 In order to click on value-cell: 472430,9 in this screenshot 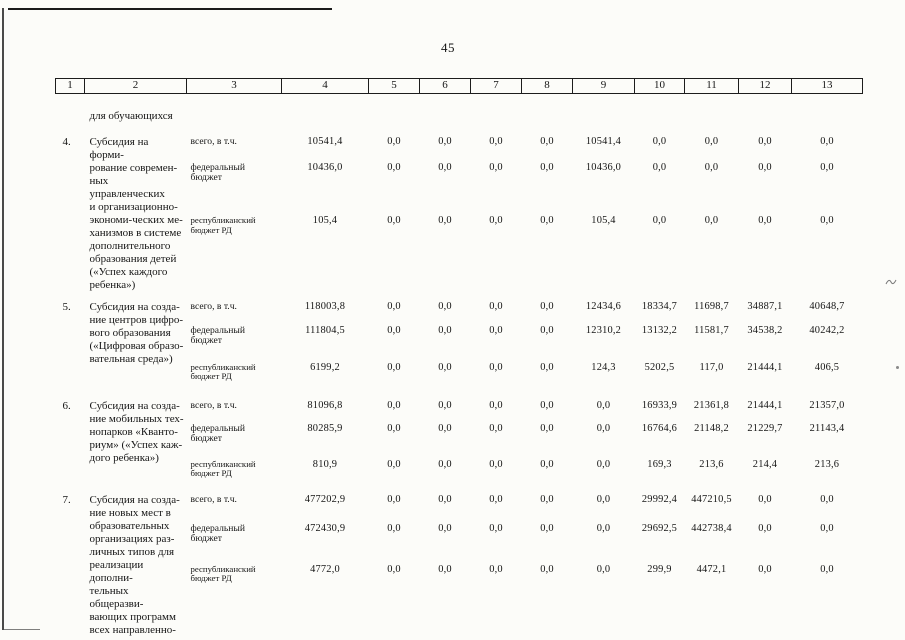, I will do `click(325, 529)`.